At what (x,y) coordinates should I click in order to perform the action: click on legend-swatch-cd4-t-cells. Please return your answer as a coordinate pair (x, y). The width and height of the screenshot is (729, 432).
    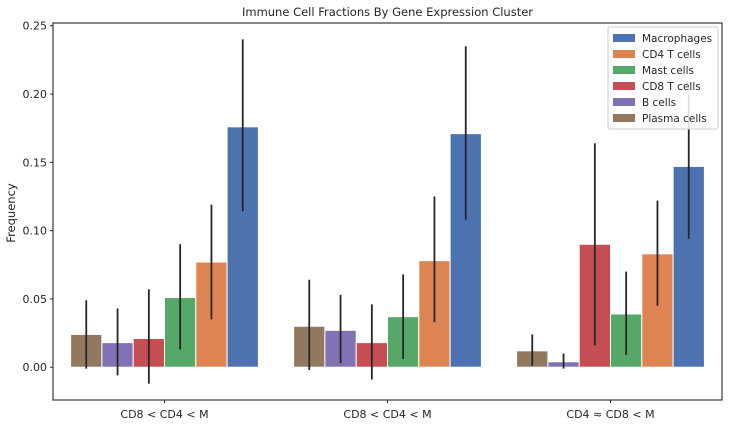
    Looking at the image, I should click on (624, 54).